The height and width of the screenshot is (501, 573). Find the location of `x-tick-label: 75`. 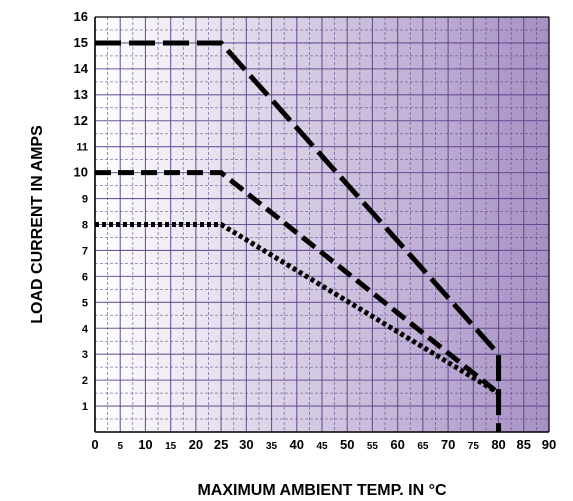

x-tick-label: 75 is located at coordinates (474, 446).